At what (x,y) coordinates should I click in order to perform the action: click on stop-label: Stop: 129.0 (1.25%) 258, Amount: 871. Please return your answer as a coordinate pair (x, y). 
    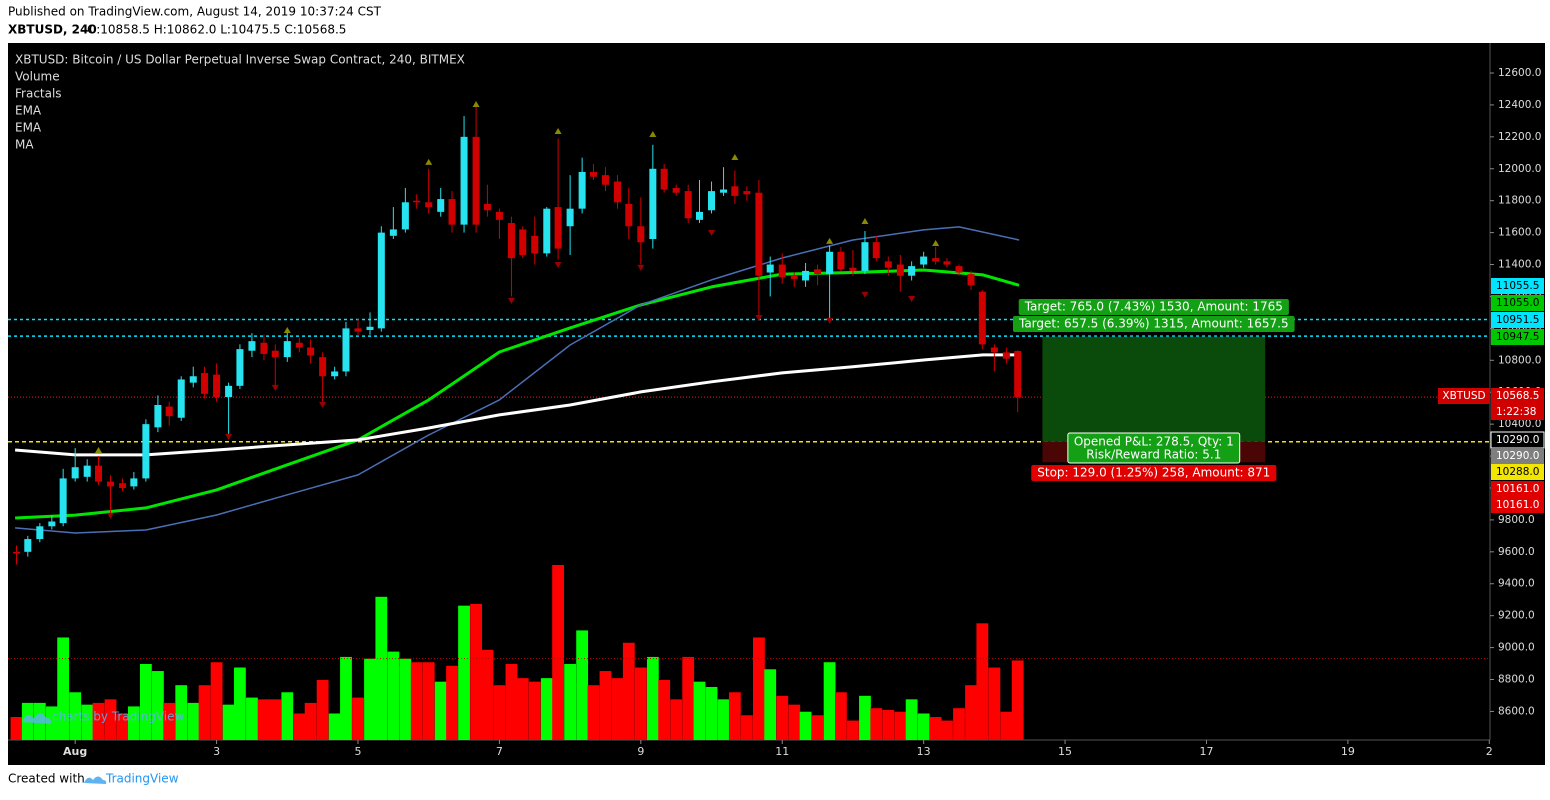
    Looking at the image, I should click on (1153, 473).